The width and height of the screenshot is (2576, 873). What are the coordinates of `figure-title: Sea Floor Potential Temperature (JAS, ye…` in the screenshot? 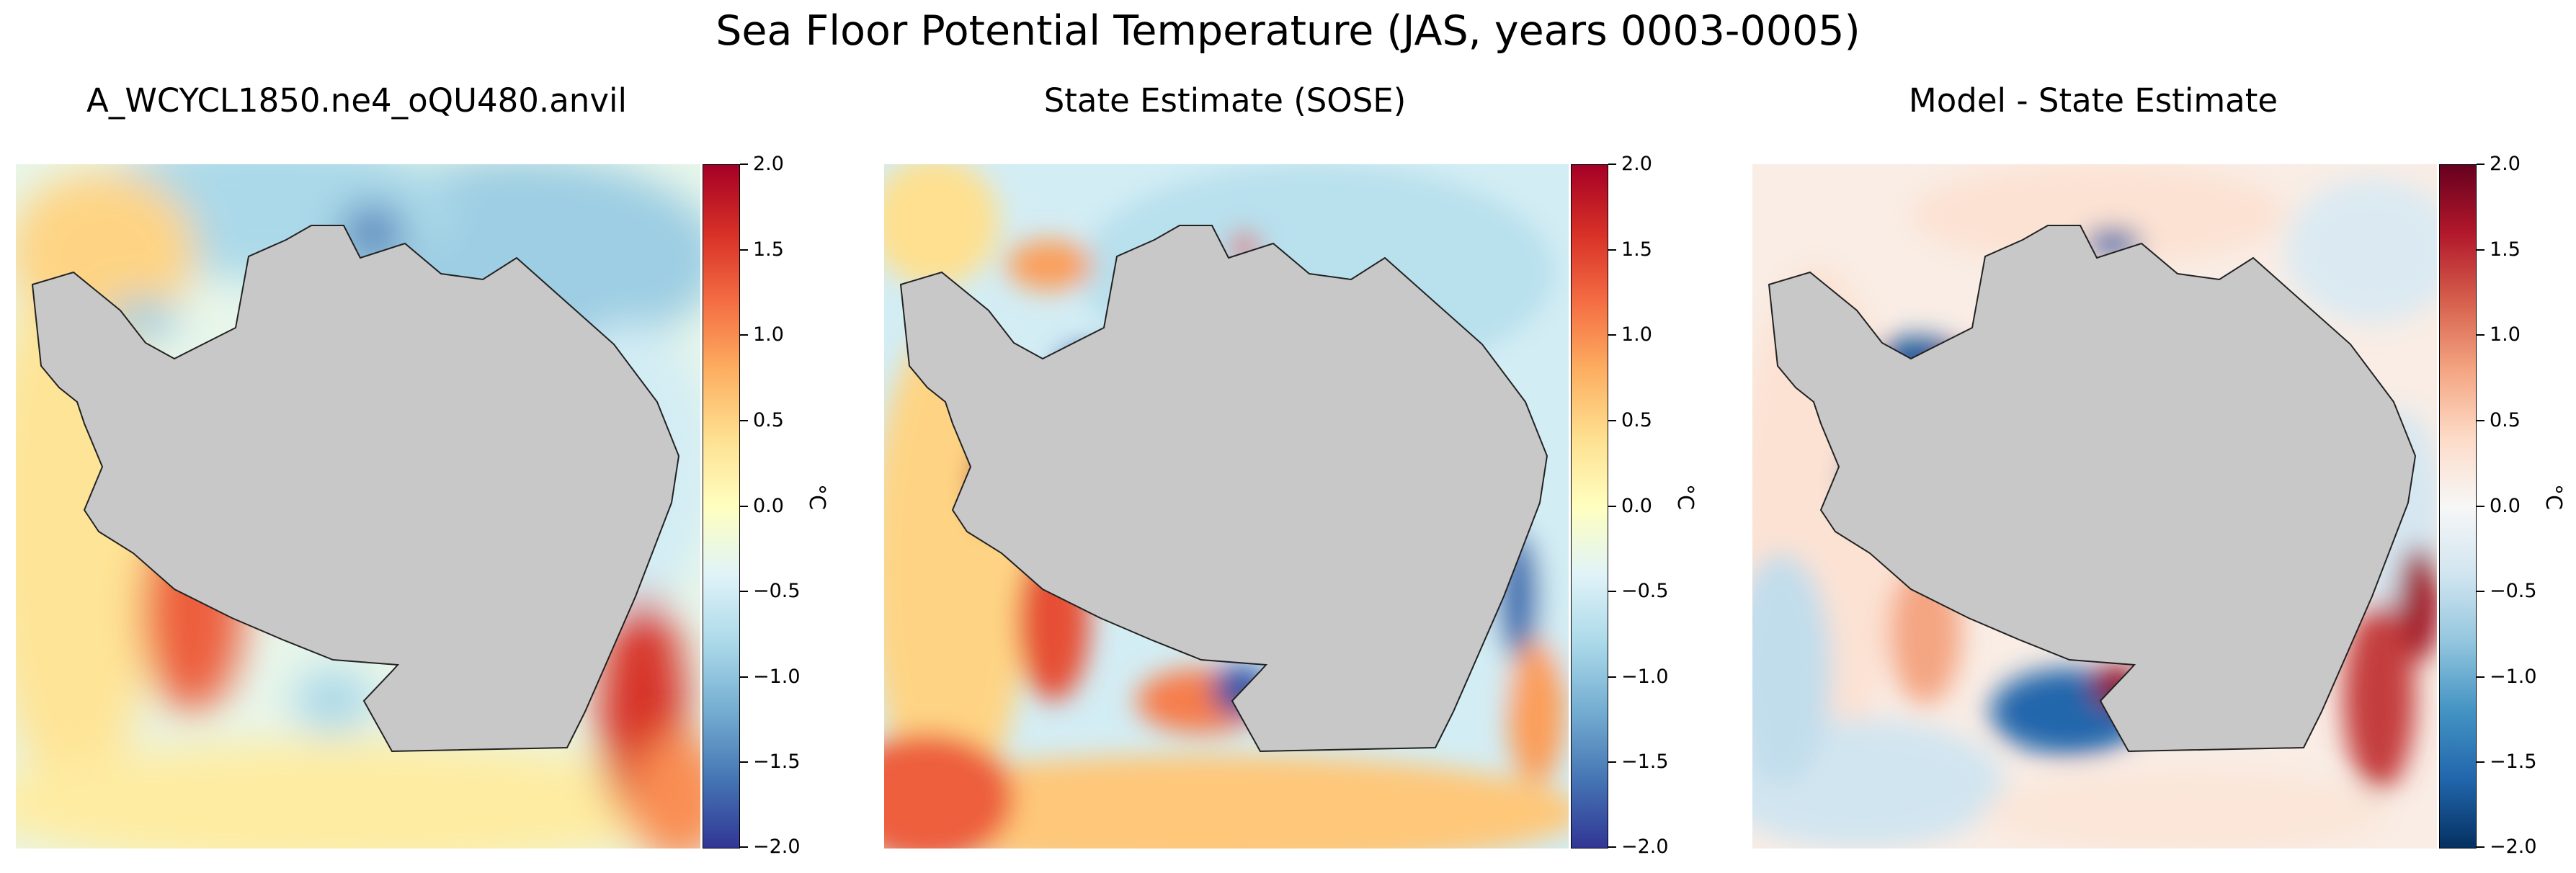 It's located at (1288, 31).